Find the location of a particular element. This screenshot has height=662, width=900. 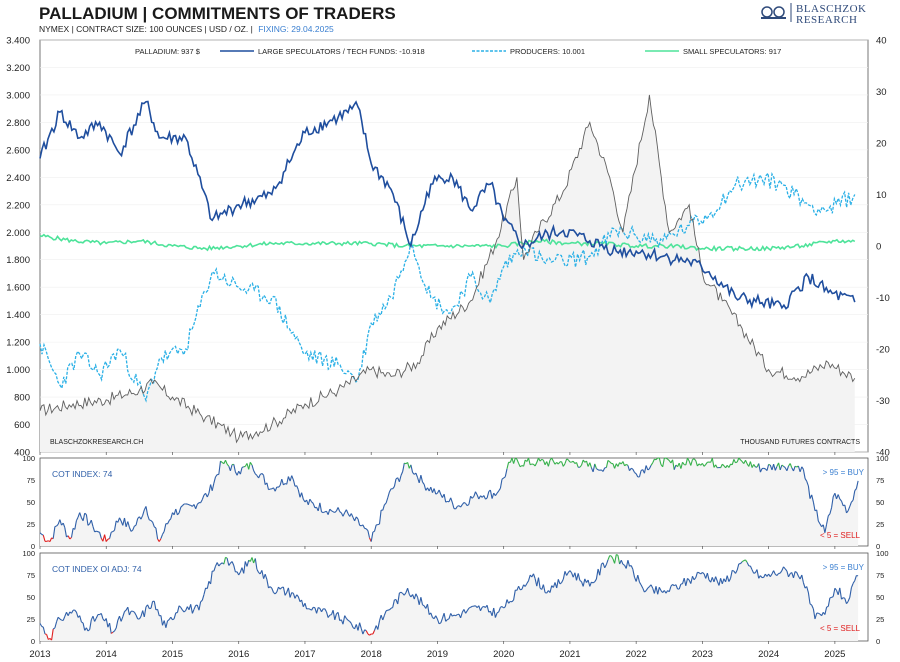

left-tick-label: 1.400 is located at coordinates (18, 315).